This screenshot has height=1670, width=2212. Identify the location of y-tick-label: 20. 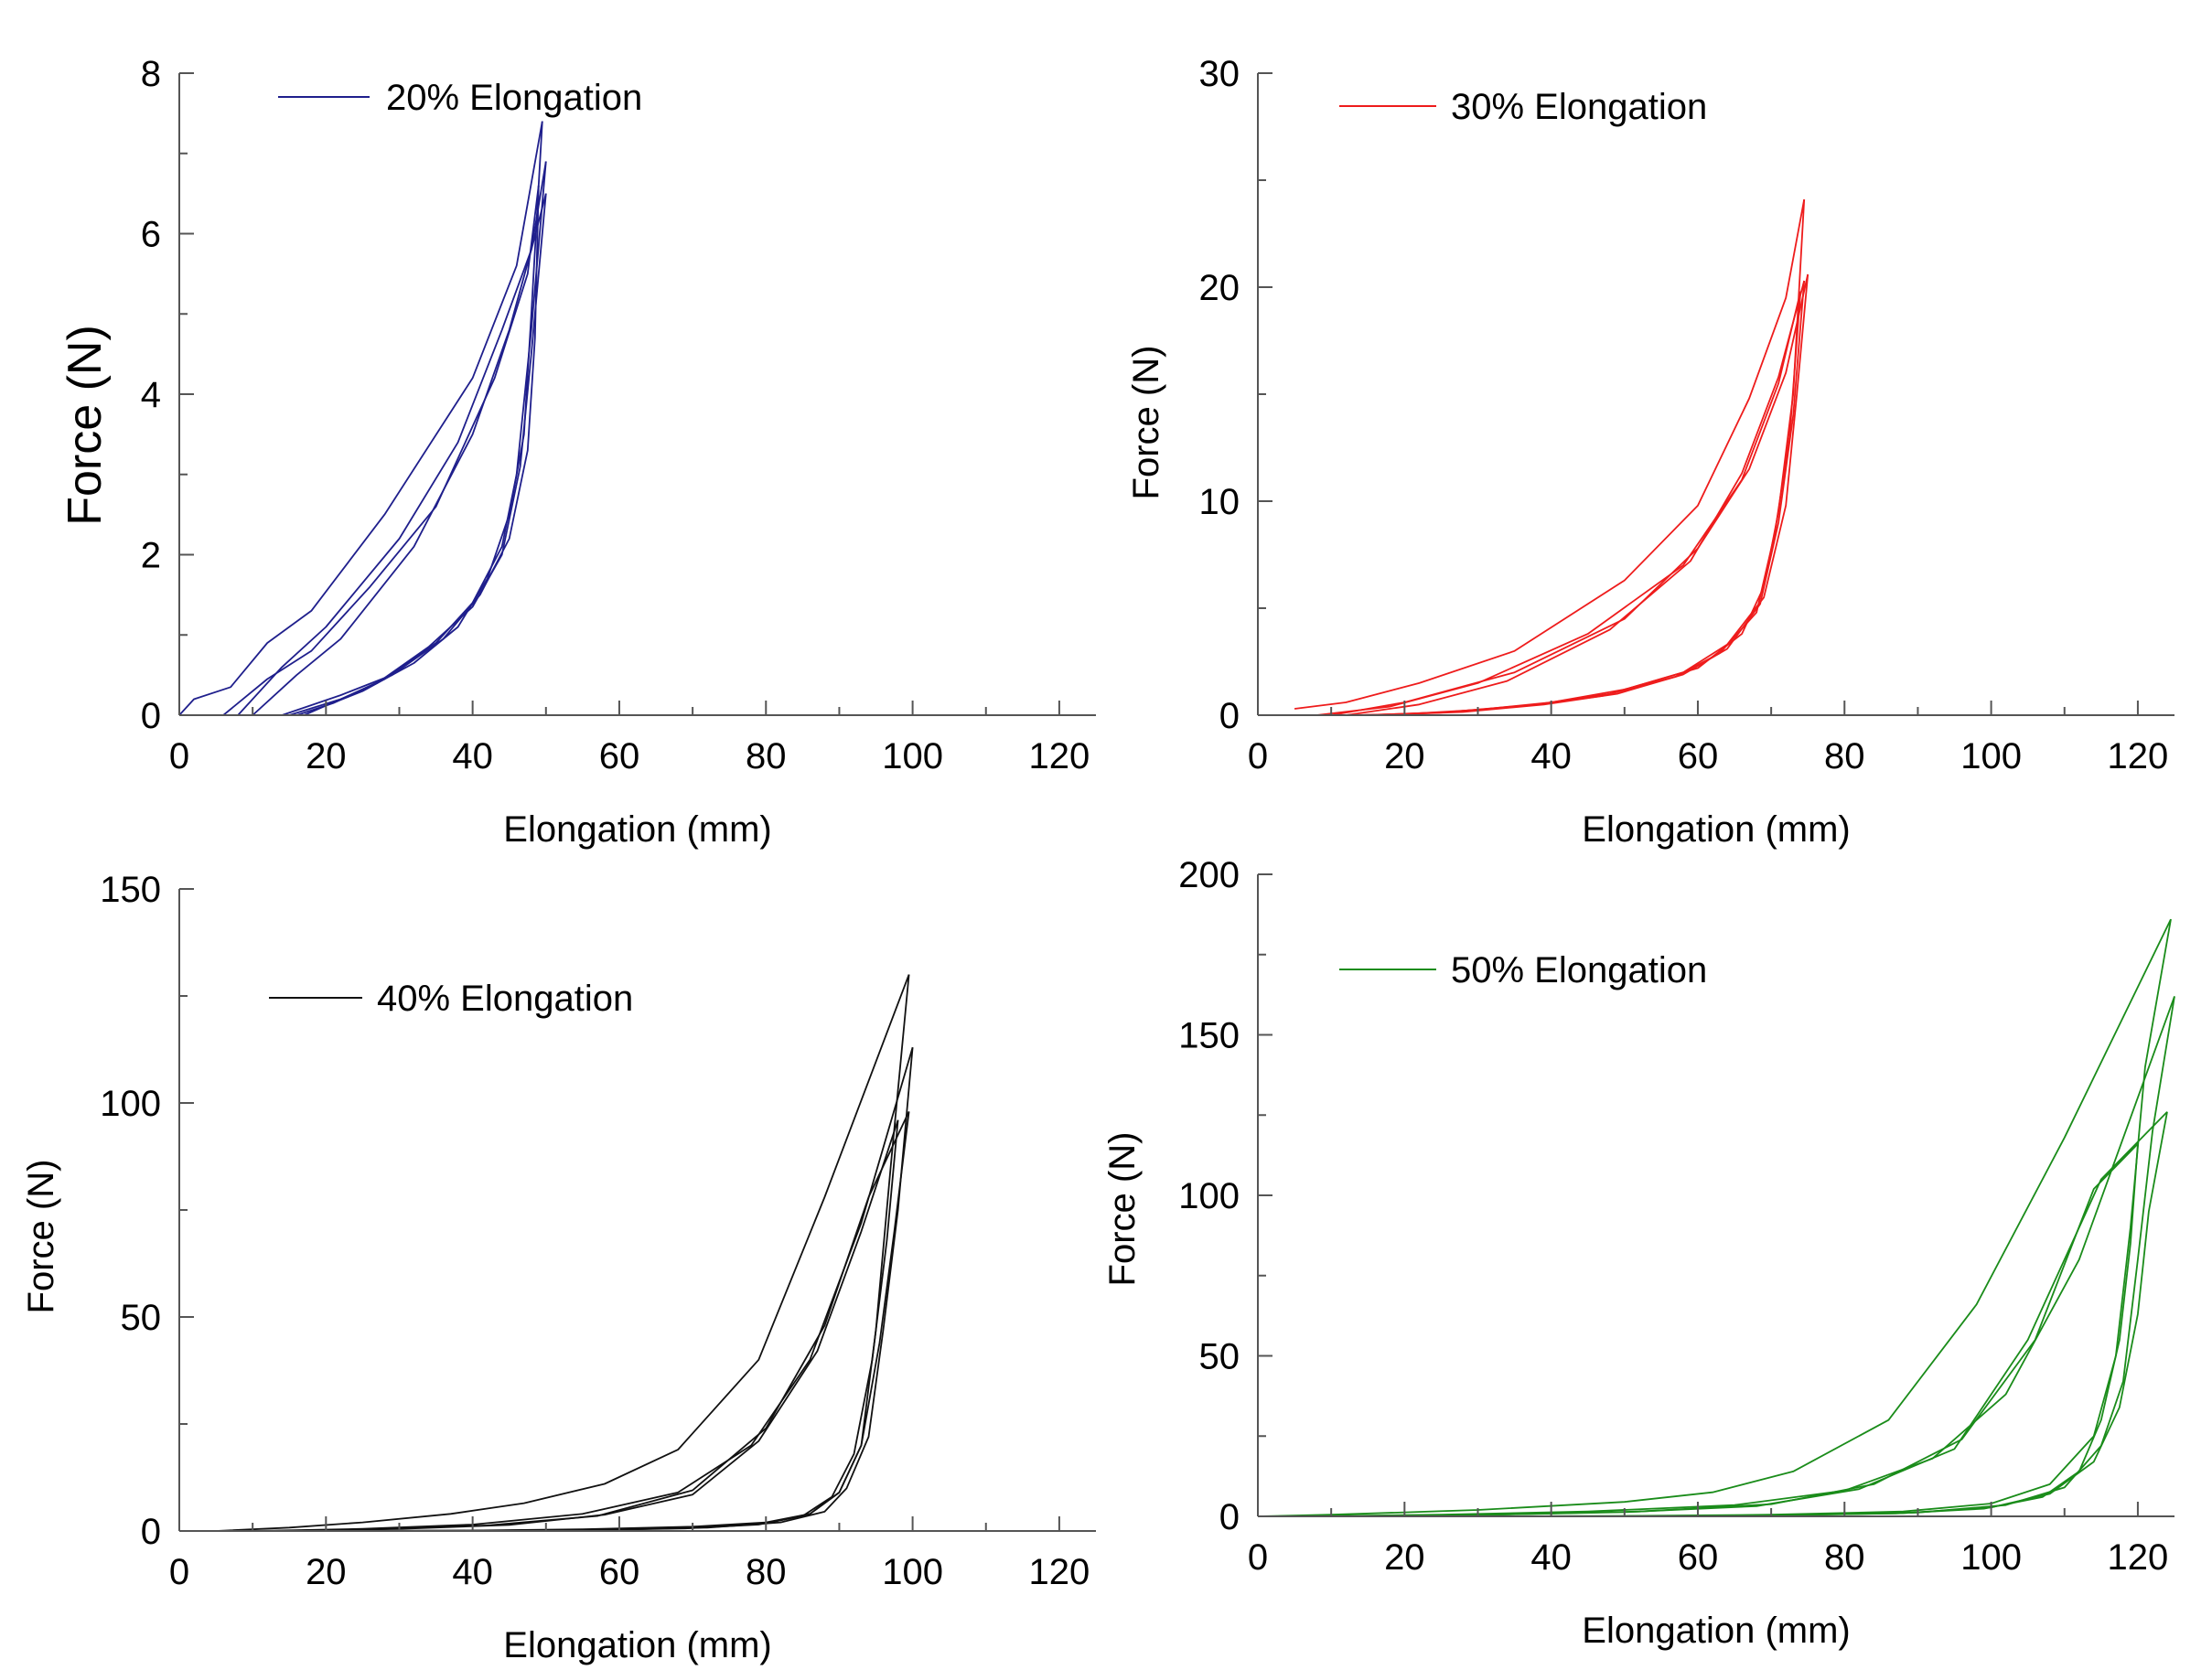
(1219, 288).